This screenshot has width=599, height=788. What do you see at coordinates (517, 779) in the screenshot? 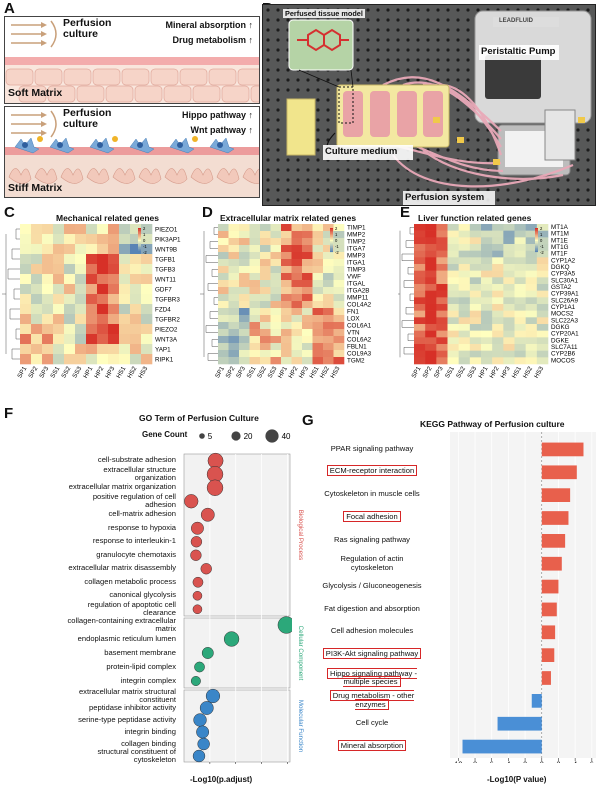
I see `kegg-xlabel: -Log10(P value)` at bounding box center [517, 779].